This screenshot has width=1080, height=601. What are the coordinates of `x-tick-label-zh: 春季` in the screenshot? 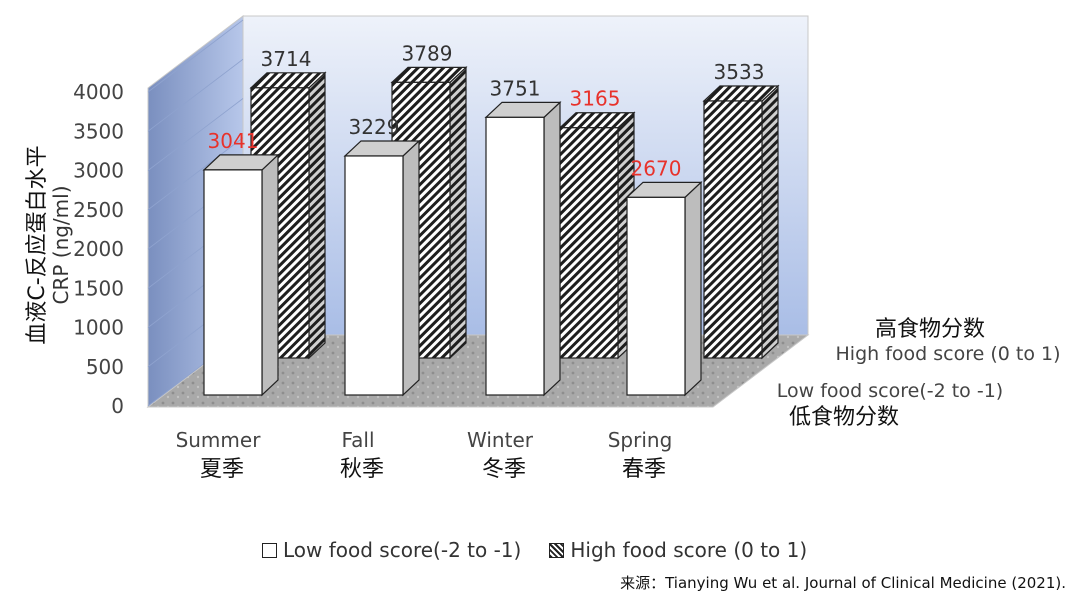 It's located at (644, 469).